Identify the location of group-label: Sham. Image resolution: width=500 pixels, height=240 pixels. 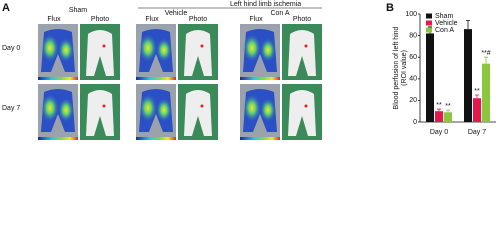
(78, 10).